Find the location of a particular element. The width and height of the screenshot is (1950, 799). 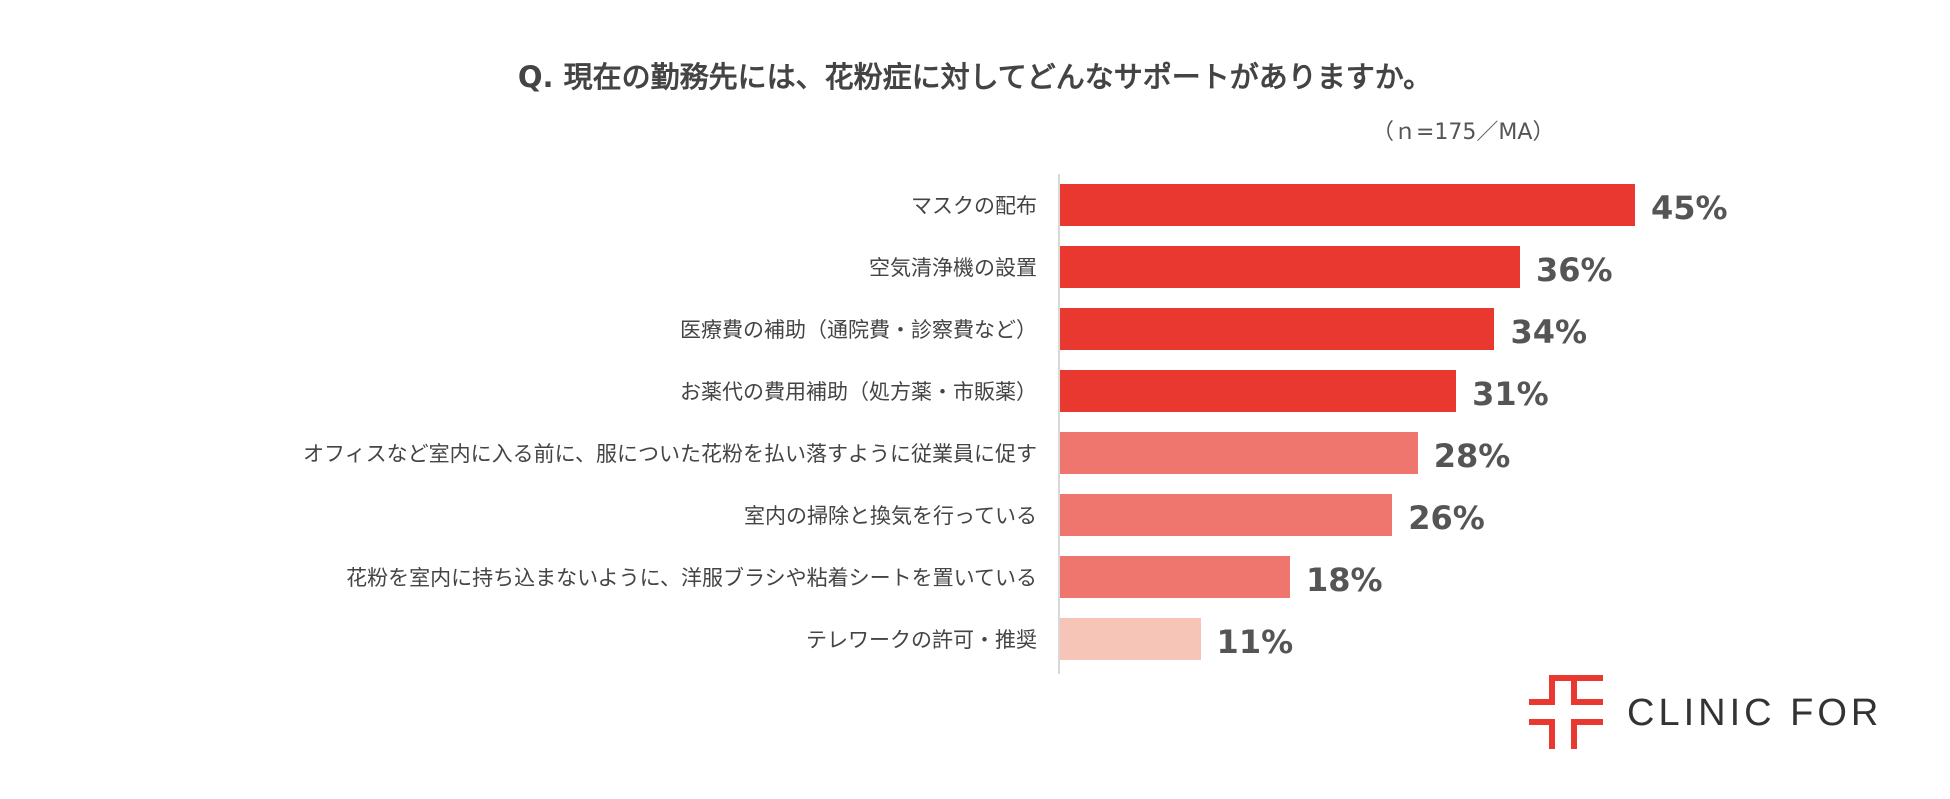

value-label: 28% is located at coordinates (1472, 456).